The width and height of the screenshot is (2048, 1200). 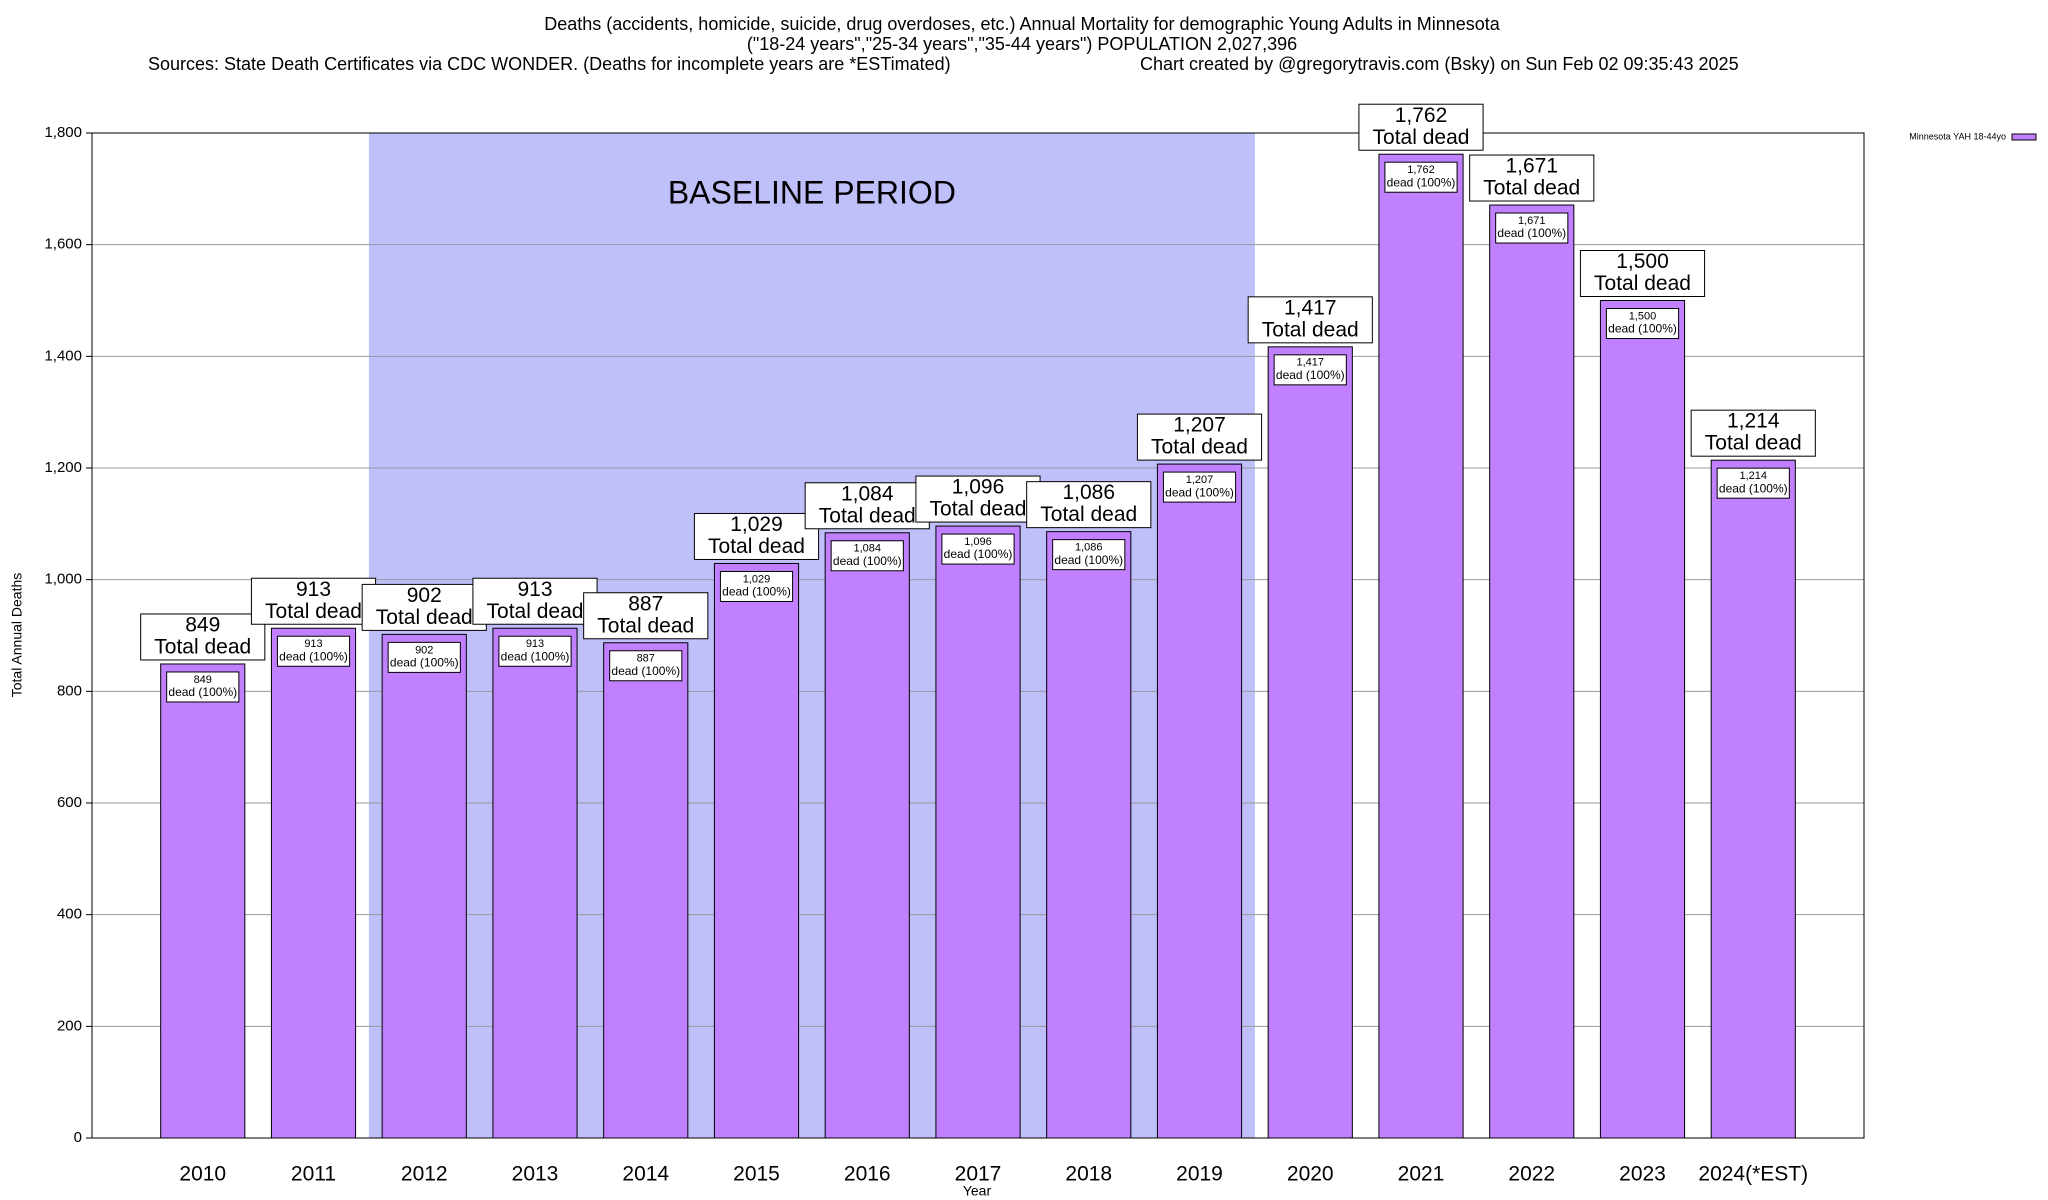 I want to click on y-tick-label: 1,800, so click(x=63, y=132).